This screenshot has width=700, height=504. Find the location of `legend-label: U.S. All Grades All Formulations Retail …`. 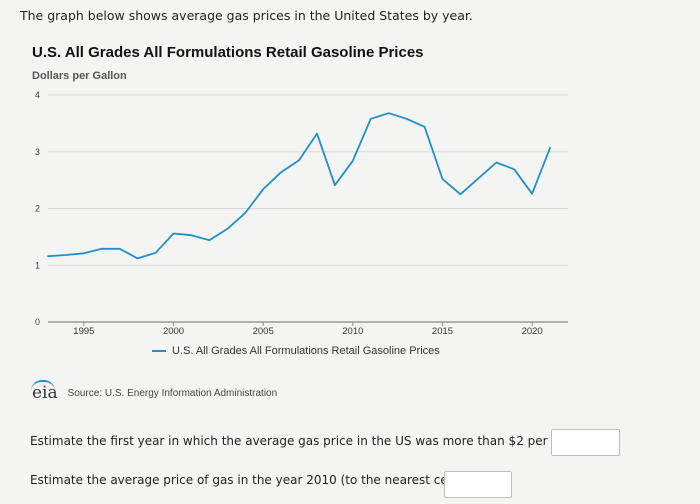

legend-label: U.S. All Grades All Formulations Retail … is located at coordinates (306, 351).